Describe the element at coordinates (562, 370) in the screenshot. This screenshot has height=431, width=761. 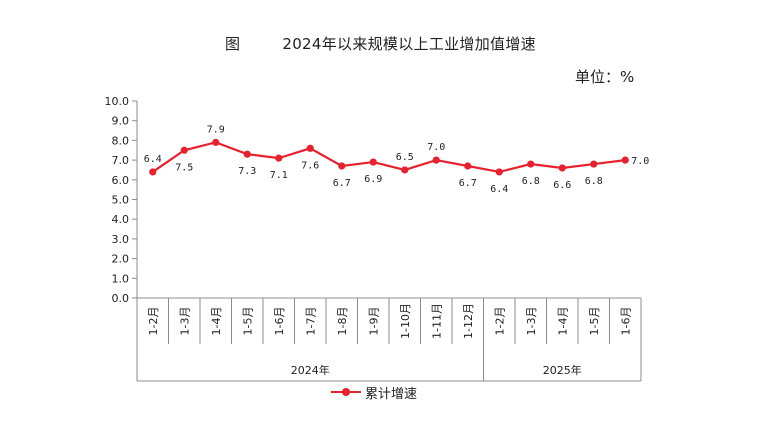
I see `group-label: 2025年` at that location.